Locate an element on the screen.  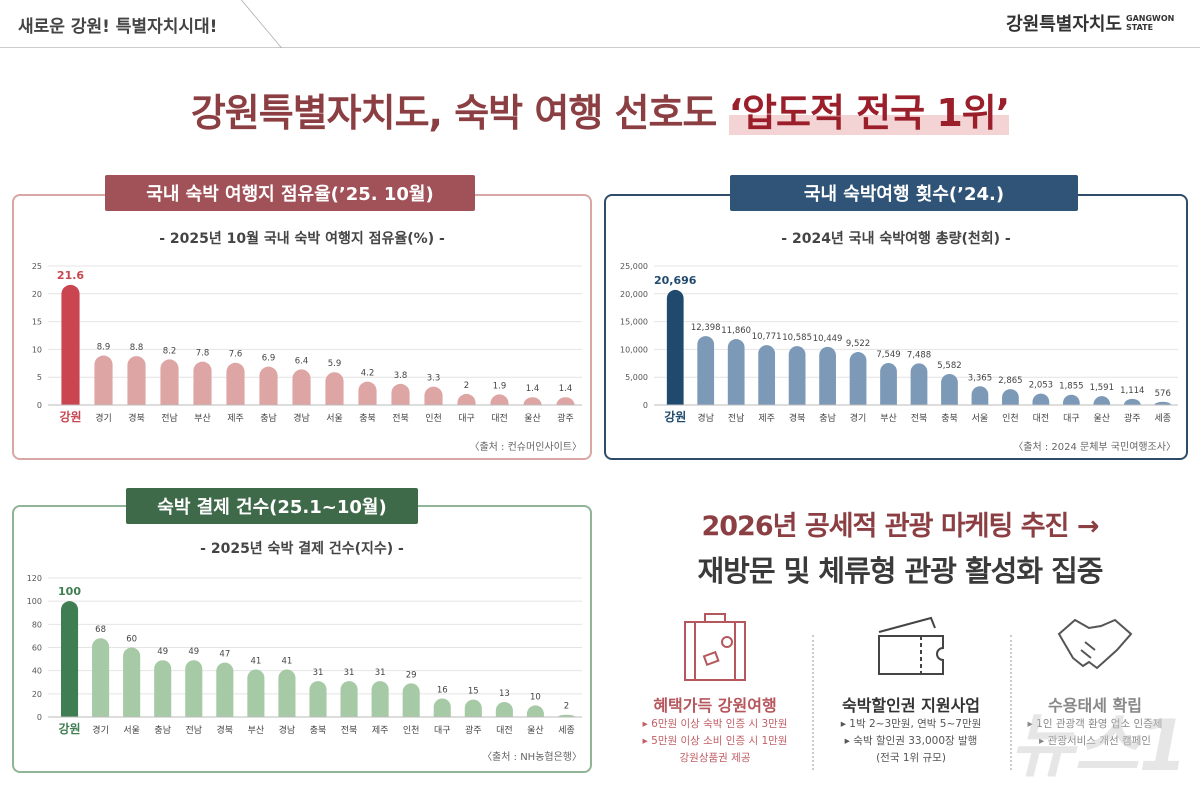
data-label: 8.9 is located at coordinates (104, 348).